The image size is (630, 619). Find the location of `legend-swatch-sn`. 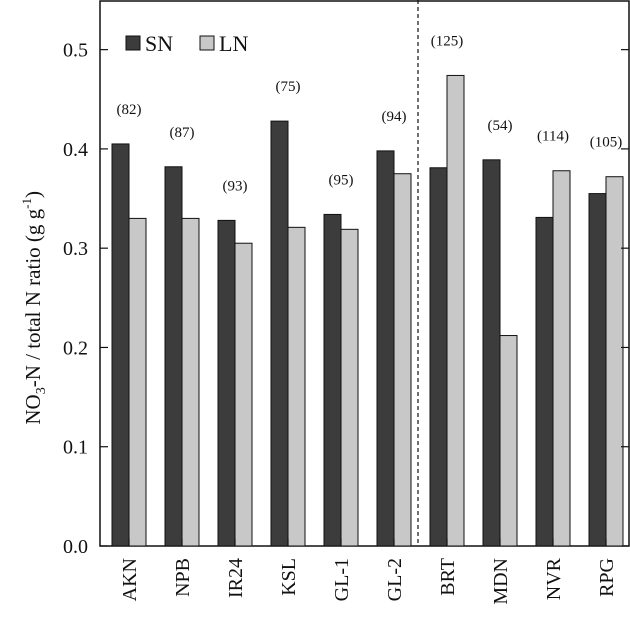

legend-swatch-sn is located at coordinates (133, 43).